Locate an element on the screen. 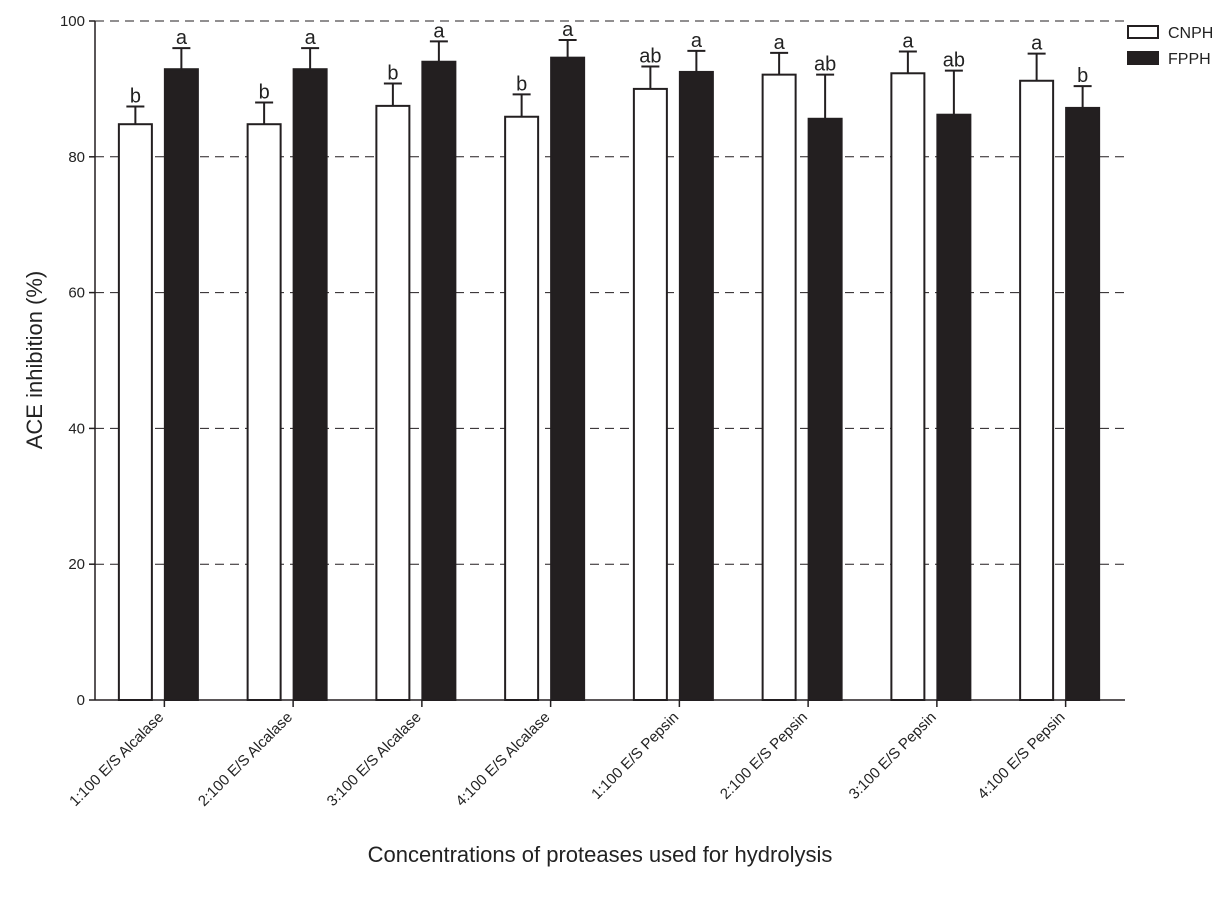 This screenshot has height=906, width=1229. x-tick-label: 1:100 E/S Pepsin is located at coordinates (635, 756).